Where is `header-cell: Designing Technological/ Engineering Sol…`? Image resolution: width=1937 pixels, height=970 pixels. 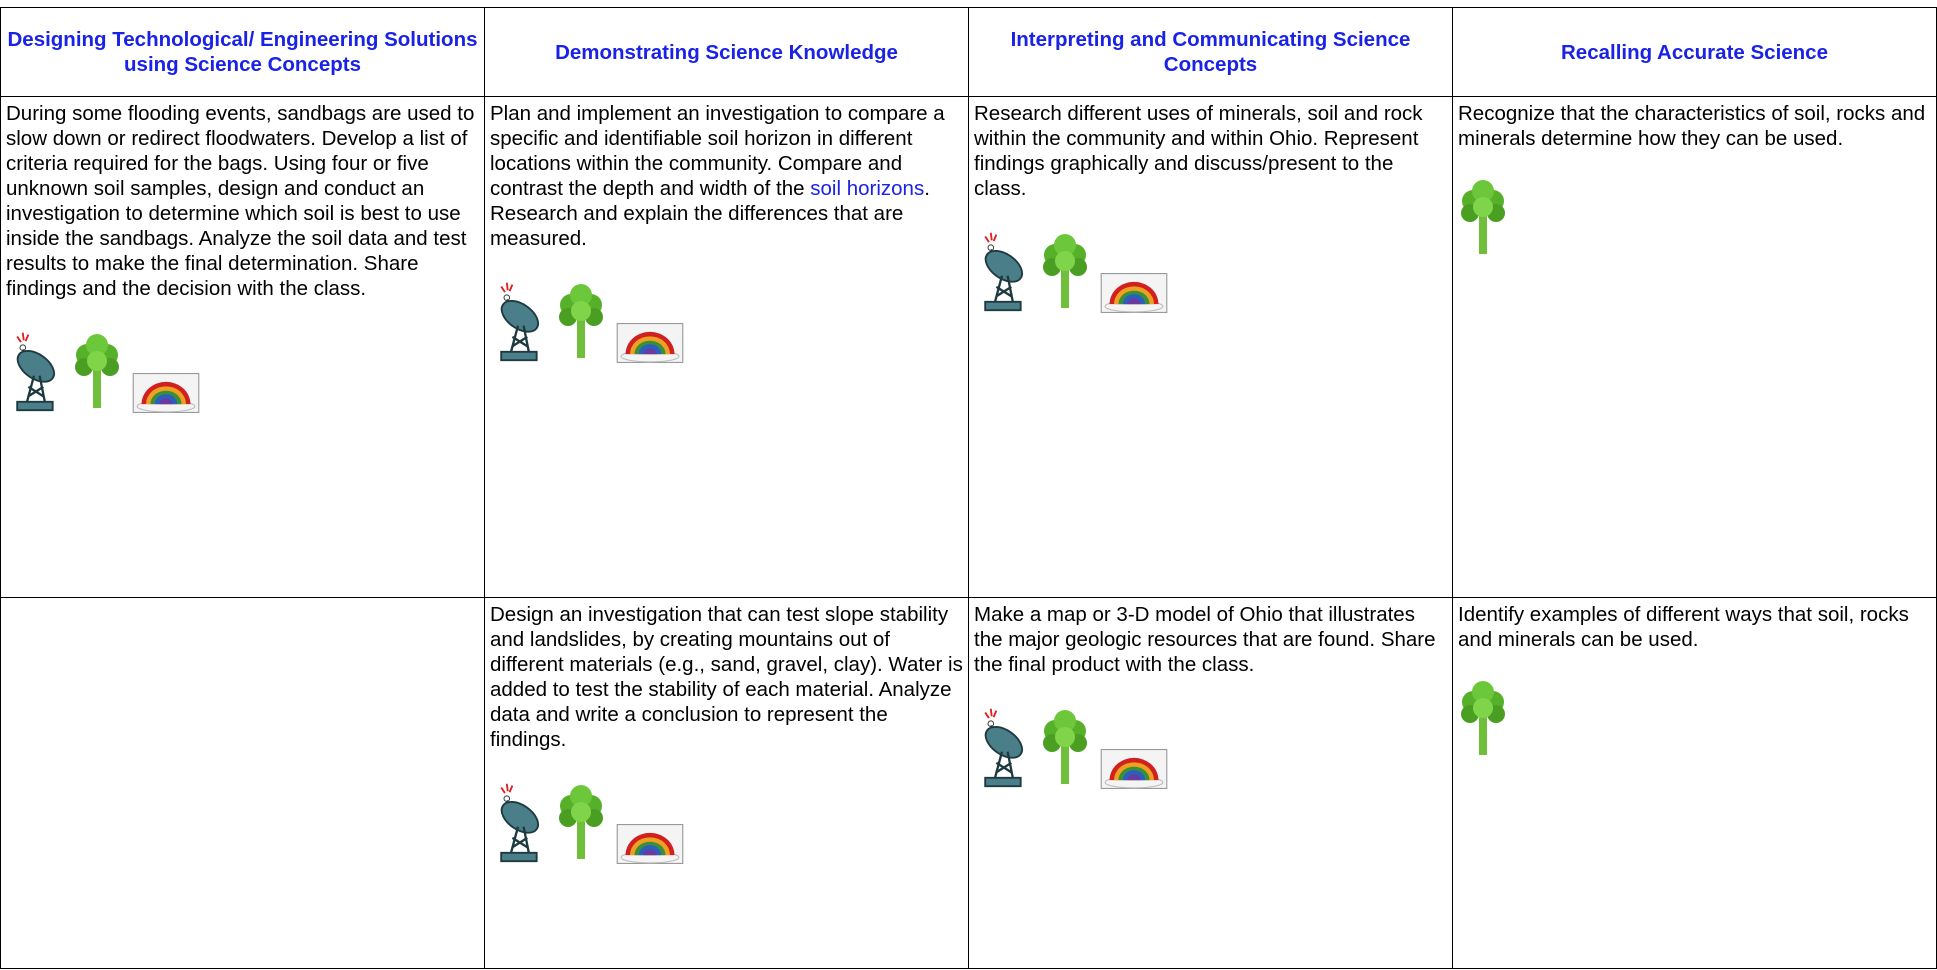 header-cell: Designing Technological/ Engineering Sol… is located at coordinates (242, 52).